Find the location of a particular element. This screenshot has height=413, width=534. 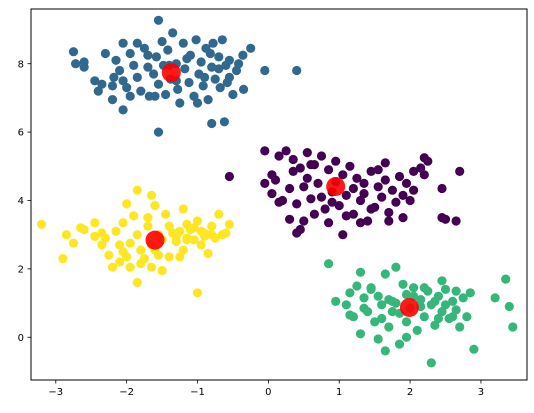

x-tick-label: 0 is located at coordinates (268, 392).